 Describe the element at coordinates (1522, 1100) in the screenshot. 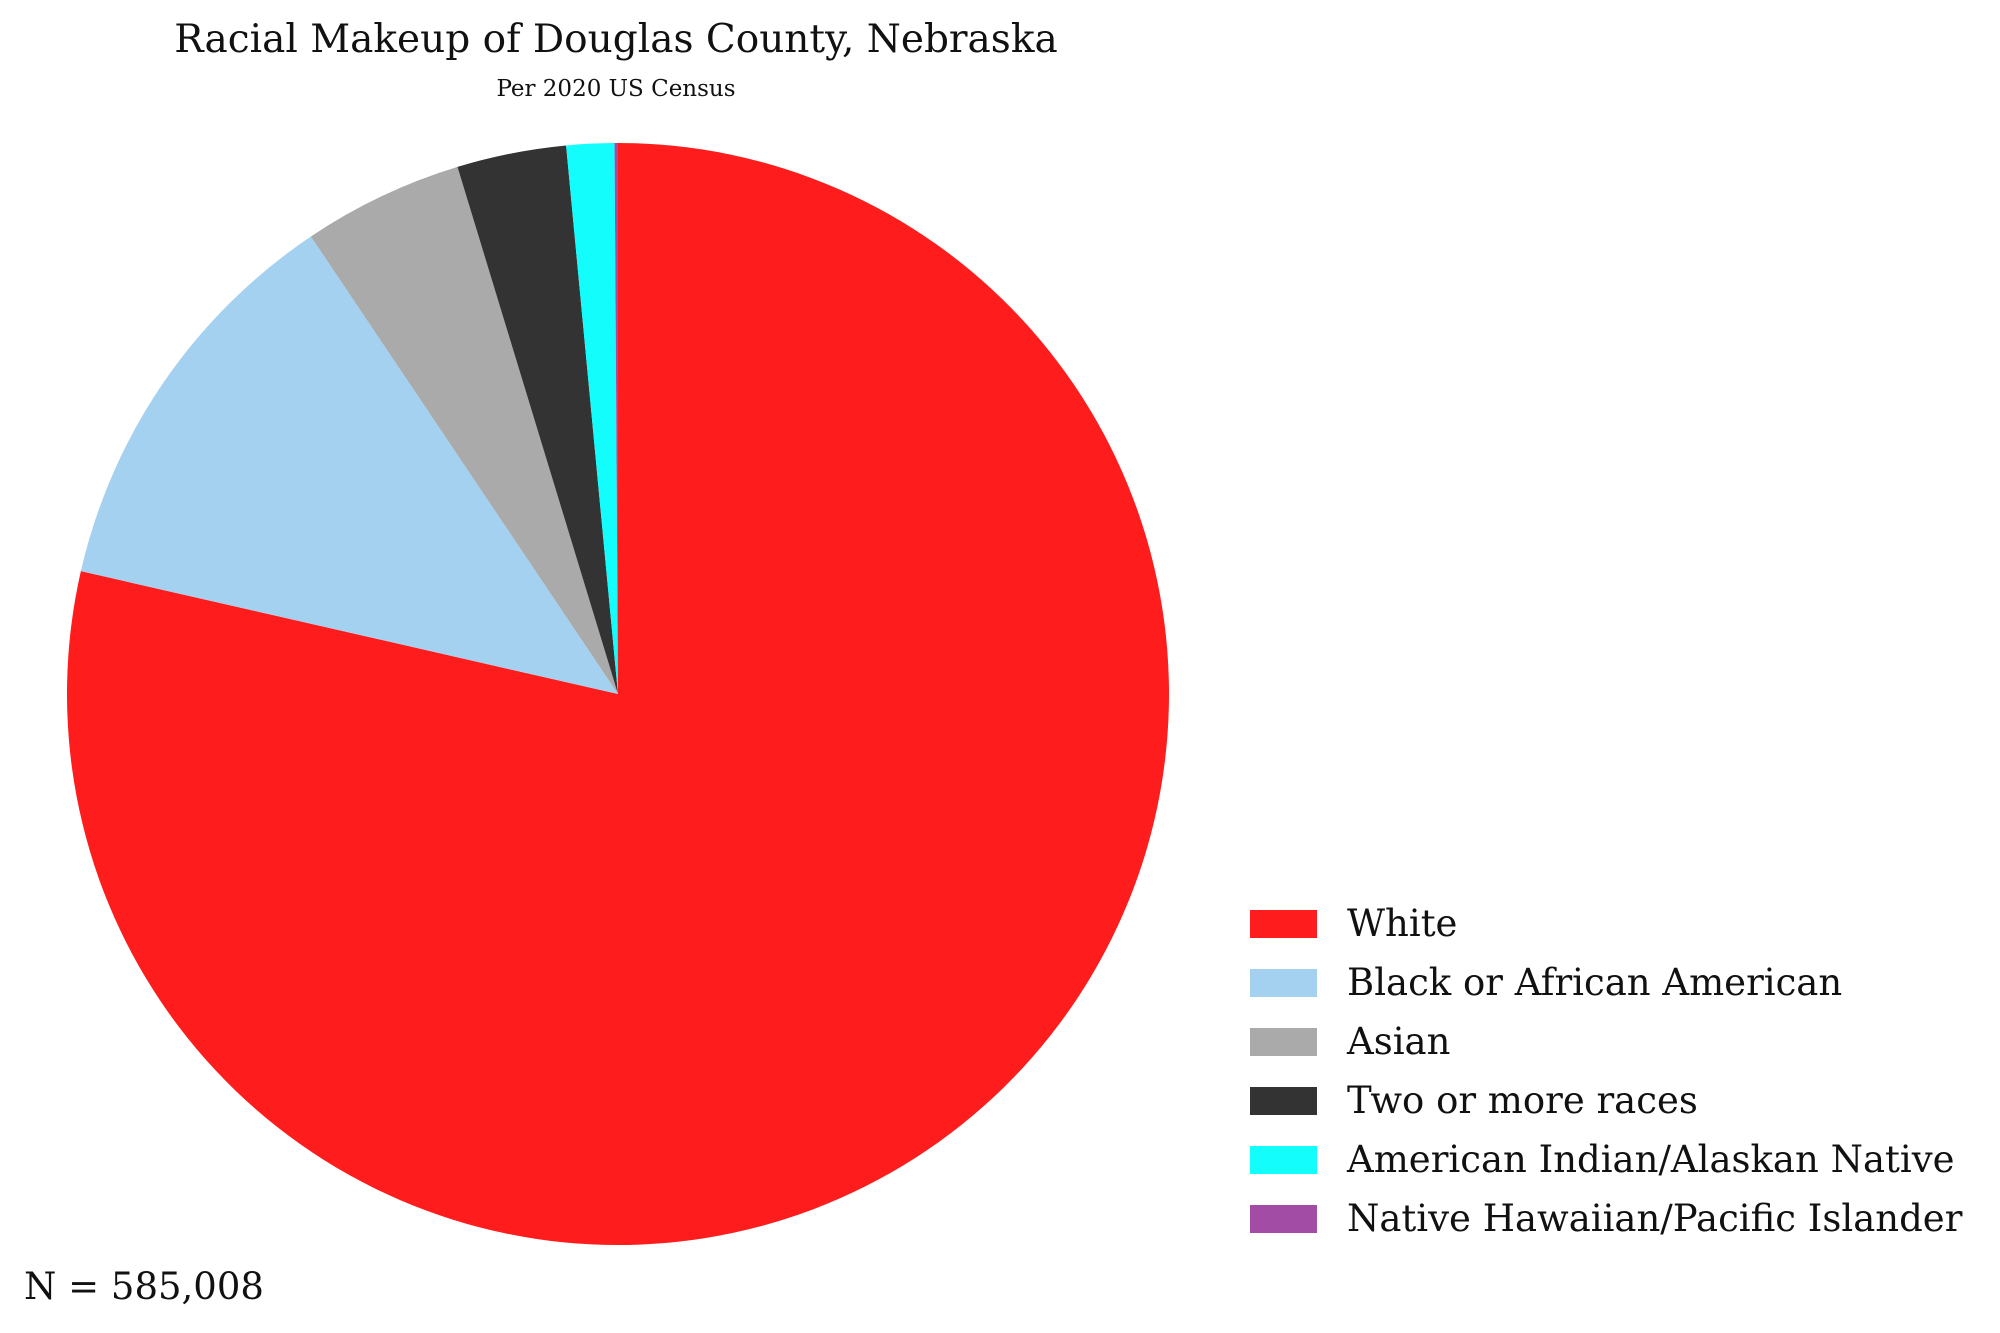

I see `legend-label: Two or more races` at that location.